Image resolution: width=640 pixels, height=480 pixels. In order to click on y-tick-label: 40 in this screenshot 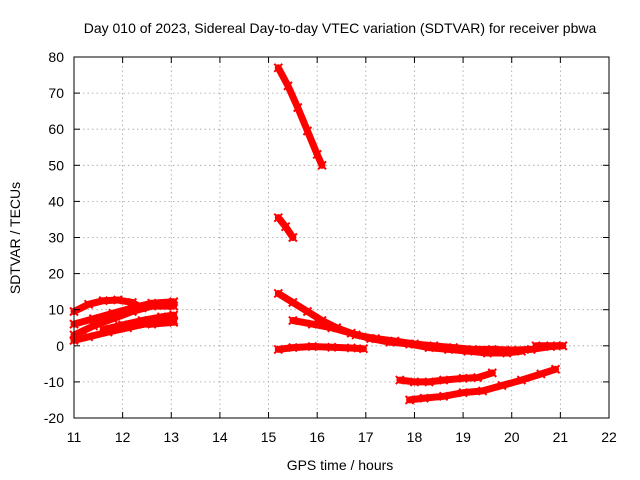, I will do `click(56, 201)`.